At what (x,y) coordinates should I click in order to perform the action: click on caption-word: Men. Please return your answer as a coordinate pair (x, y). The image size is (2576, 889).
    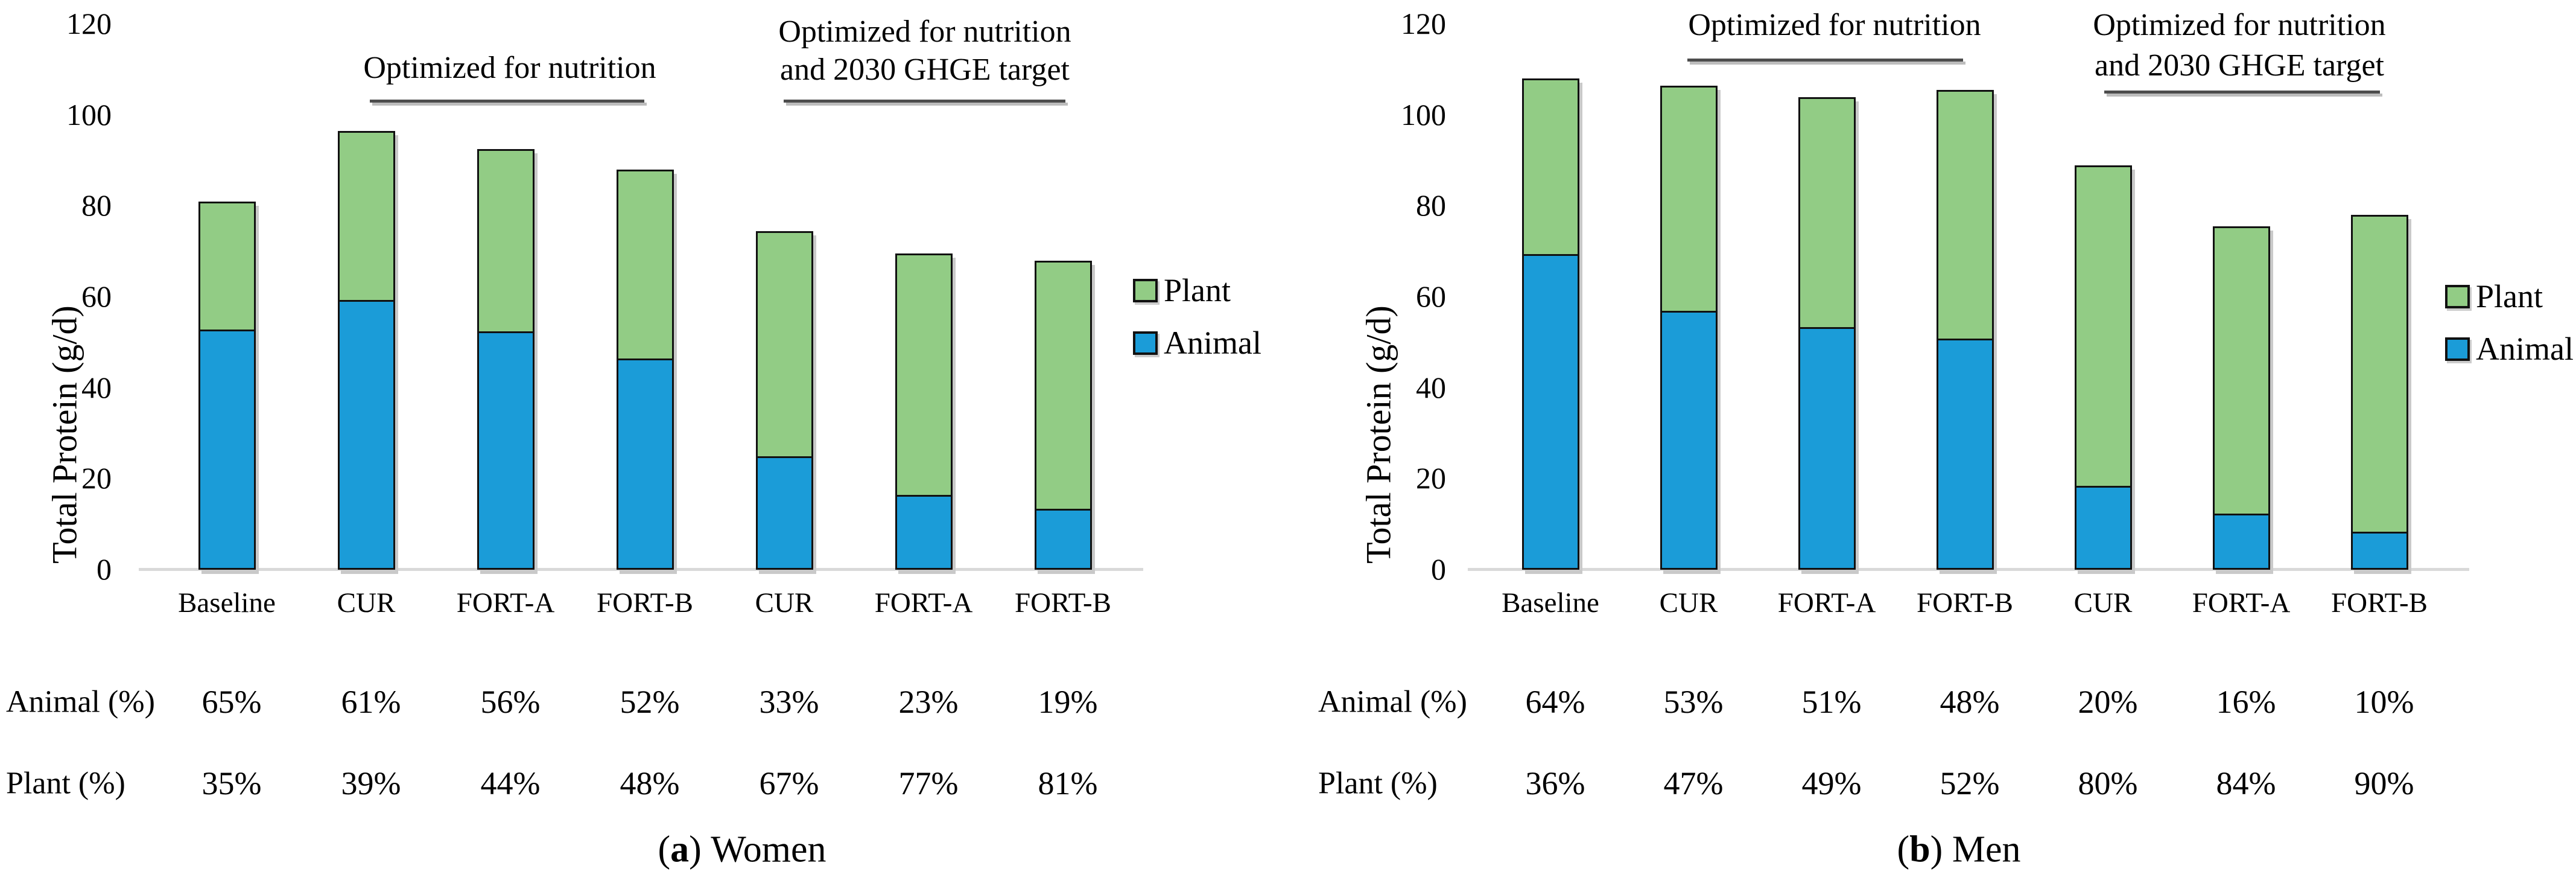
    Looking at the image, I should click on (1987, 849).